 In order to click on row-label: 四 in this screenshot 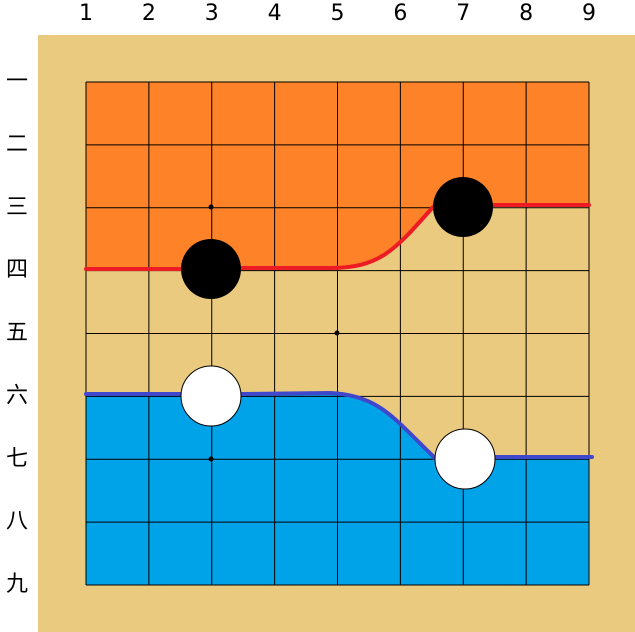, I will do `click(17, 270)`.